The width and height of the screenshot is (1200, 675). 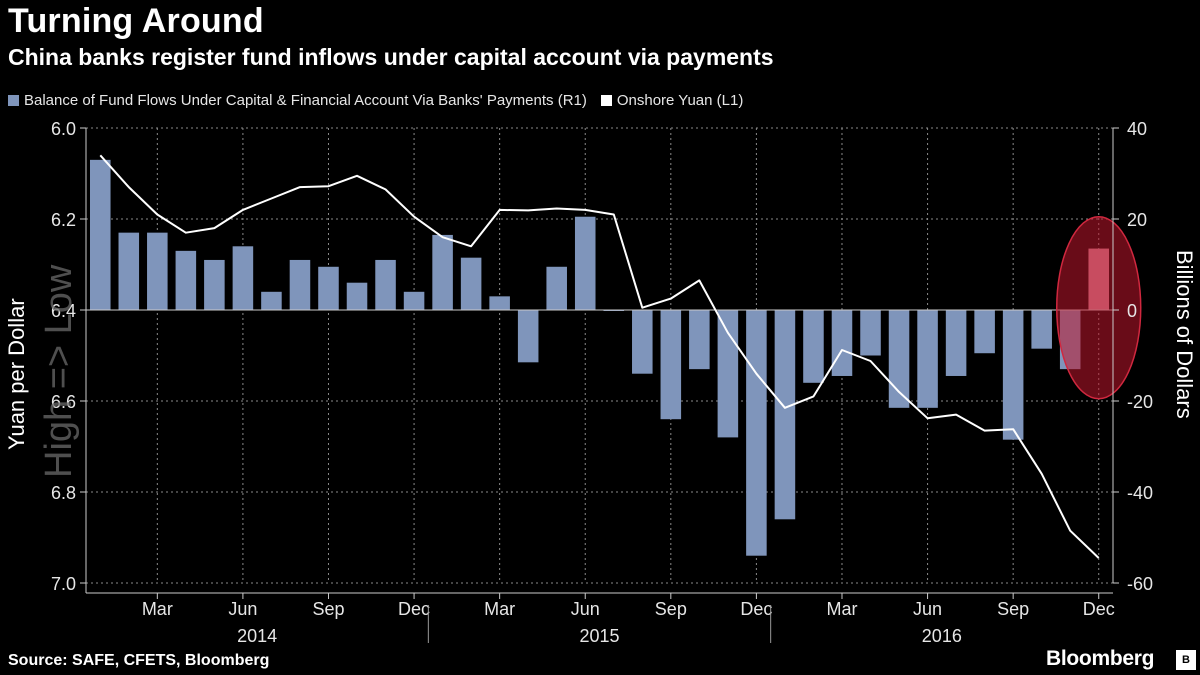 I want to click on right-tick-label: 0, so click(x=1132, y=311).